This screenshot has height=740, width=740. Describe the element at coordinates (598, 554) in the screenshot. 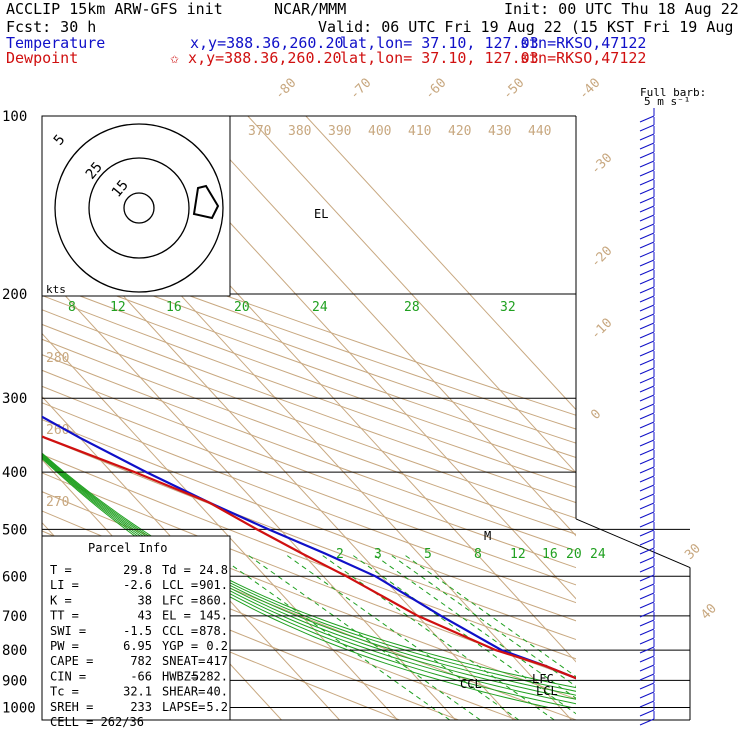

I see `mixing-ratio-label: 24` at that location.